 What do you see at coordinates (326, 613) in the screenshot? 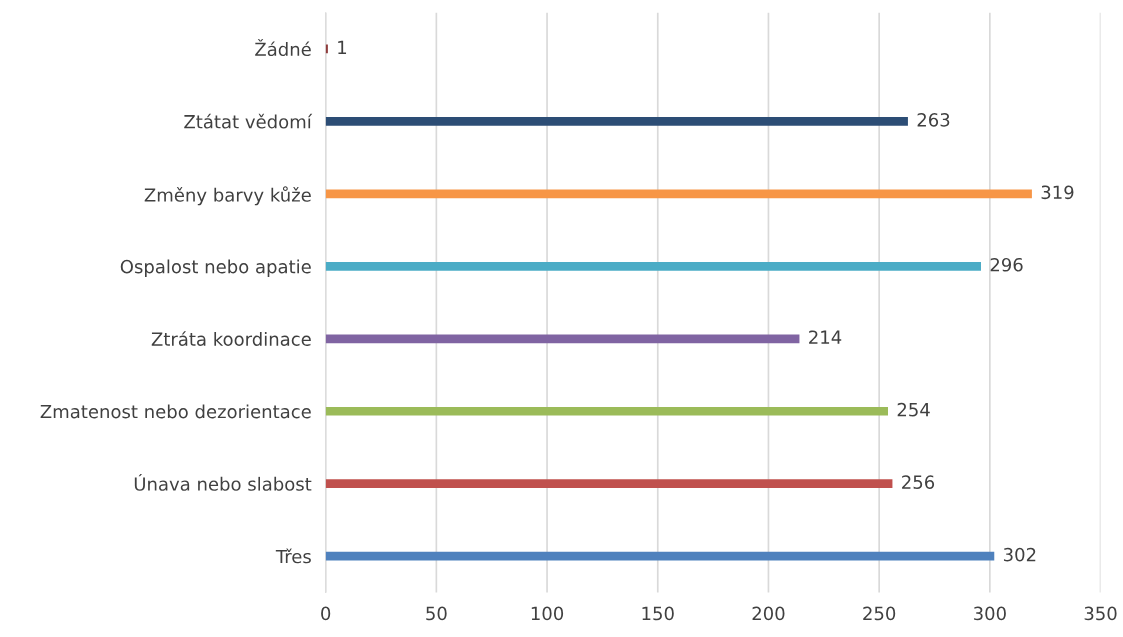
I see `x-tick-label: 0` at bounding box center [326, 613].